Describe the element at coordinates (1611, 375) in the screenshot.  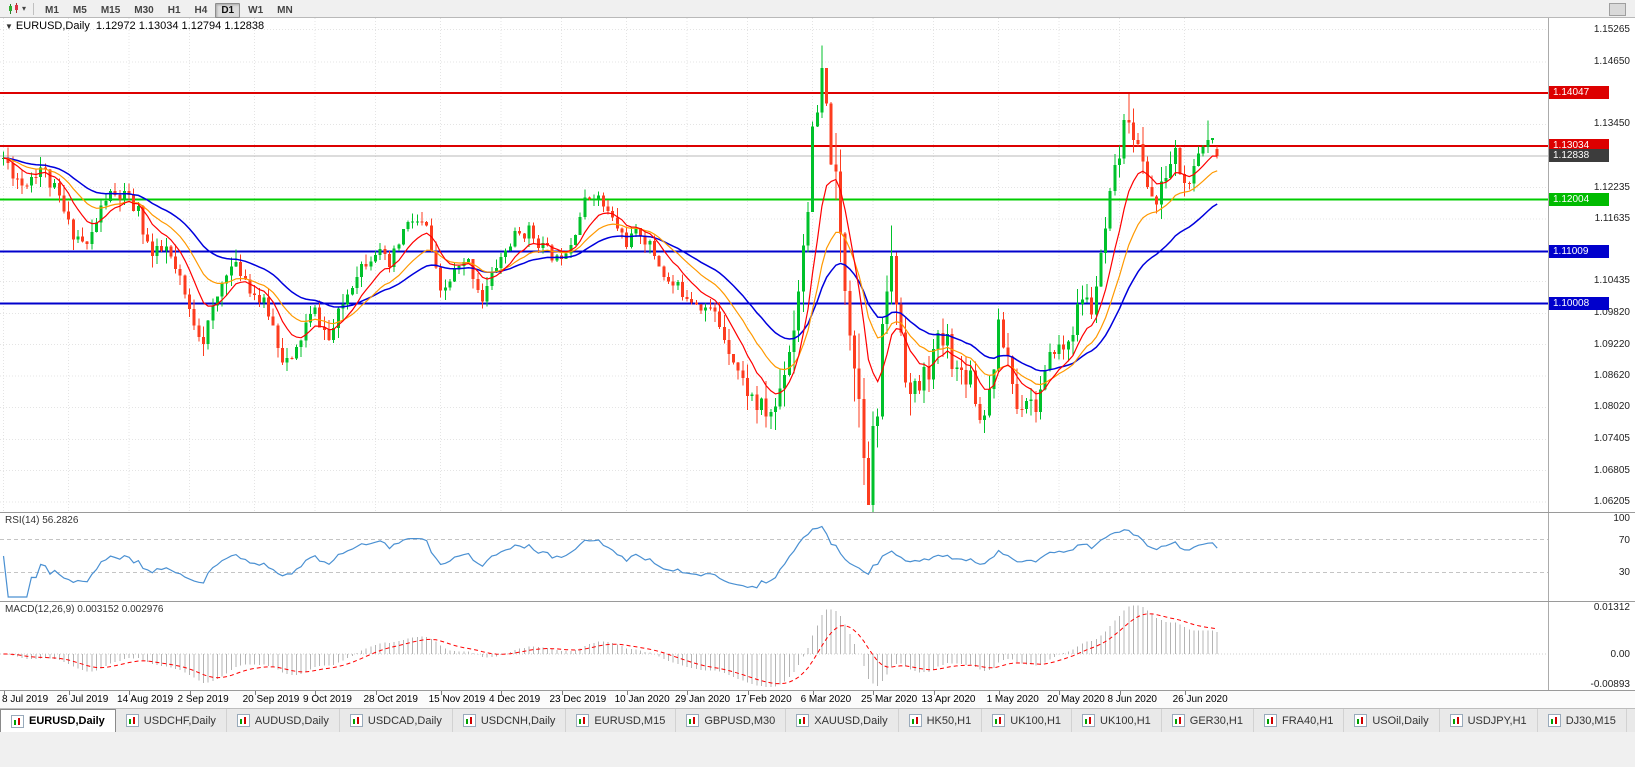
I see `price-tick-label: 1.08620` at that location.